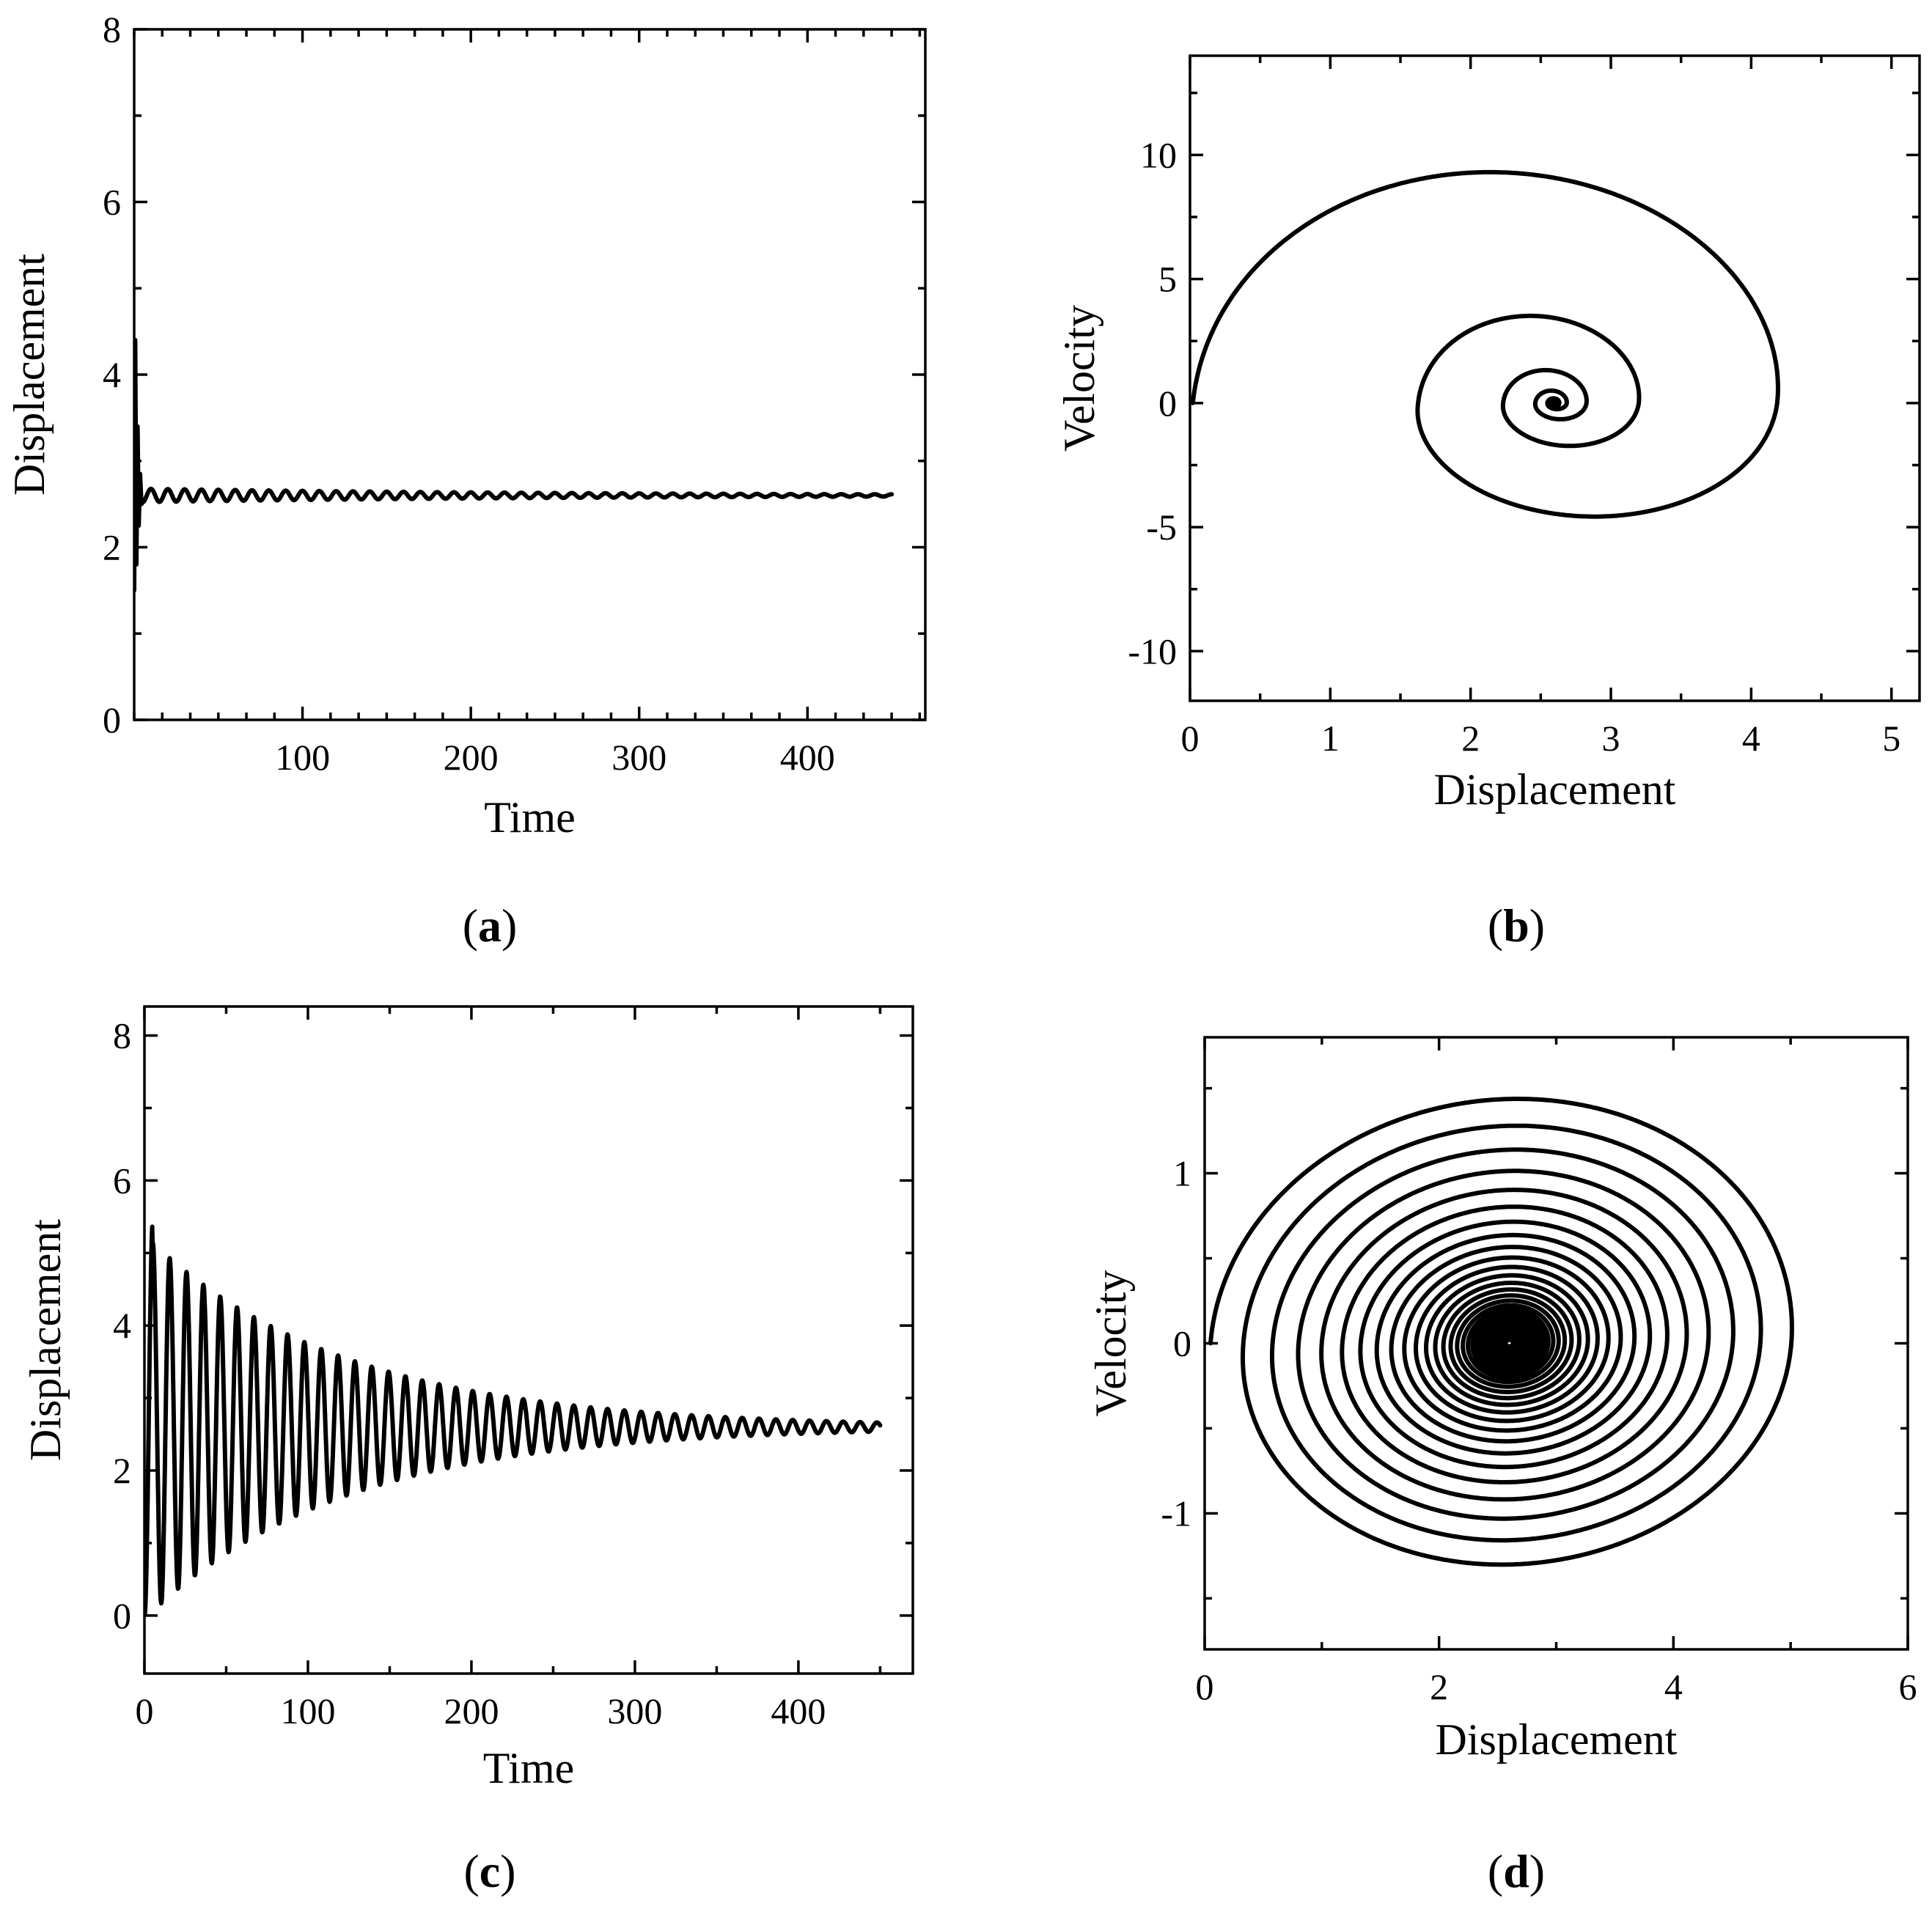 This screenshot has width=1932, height=1914. Describe the element at coordinates (1176, 1513) in the screenshot. I see `y-tick-label: -1` at that location.